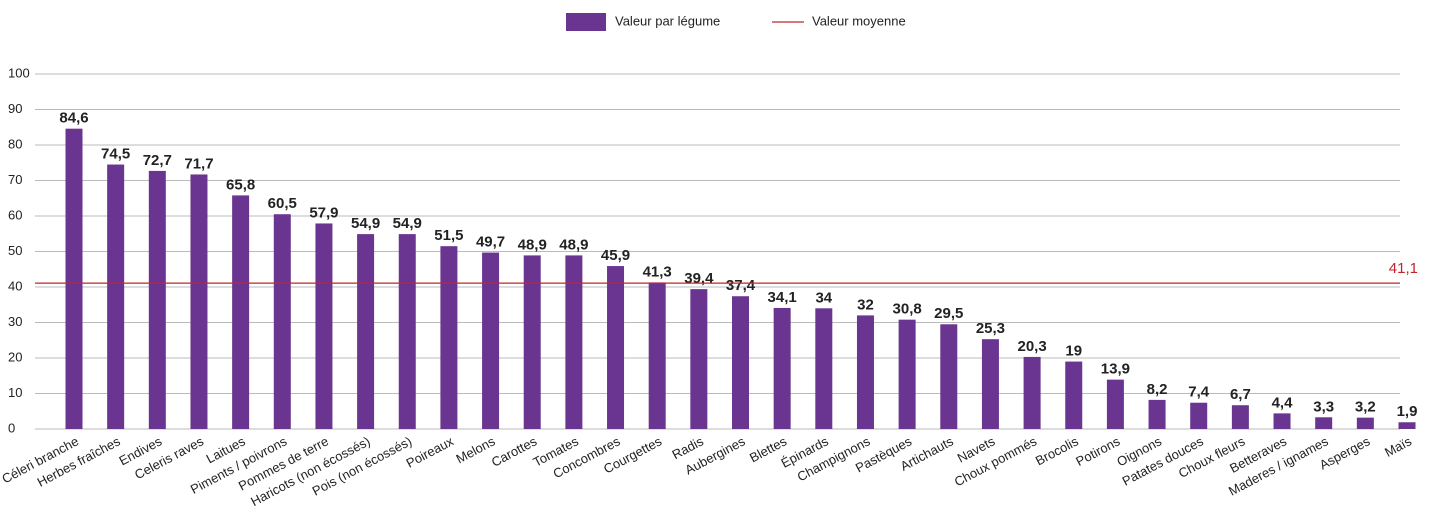 This screenshot has width=1432, height=512. What do you see at coordinates (15, 108) in the screenshot?
I see `y-tick-label: 90` at bounding box center [15, 108].